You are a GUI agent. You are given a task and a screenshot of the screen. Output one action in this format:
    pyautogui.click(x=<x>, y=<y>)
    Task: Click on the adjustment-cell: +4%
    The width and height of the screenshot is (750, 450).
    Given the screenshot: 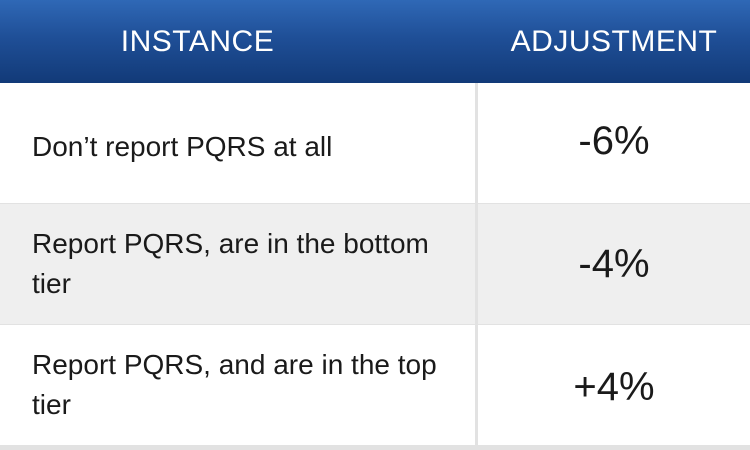 What is the action you would take?
    pyautogui.click(x=614, y=385)
    